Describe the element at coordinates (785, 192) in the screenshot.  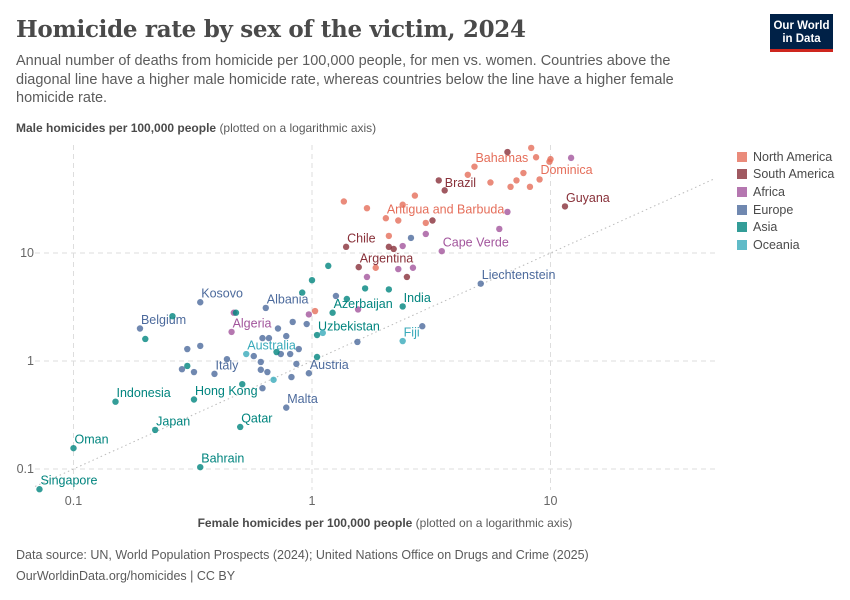
I see `legend-item: Africa` at that location.